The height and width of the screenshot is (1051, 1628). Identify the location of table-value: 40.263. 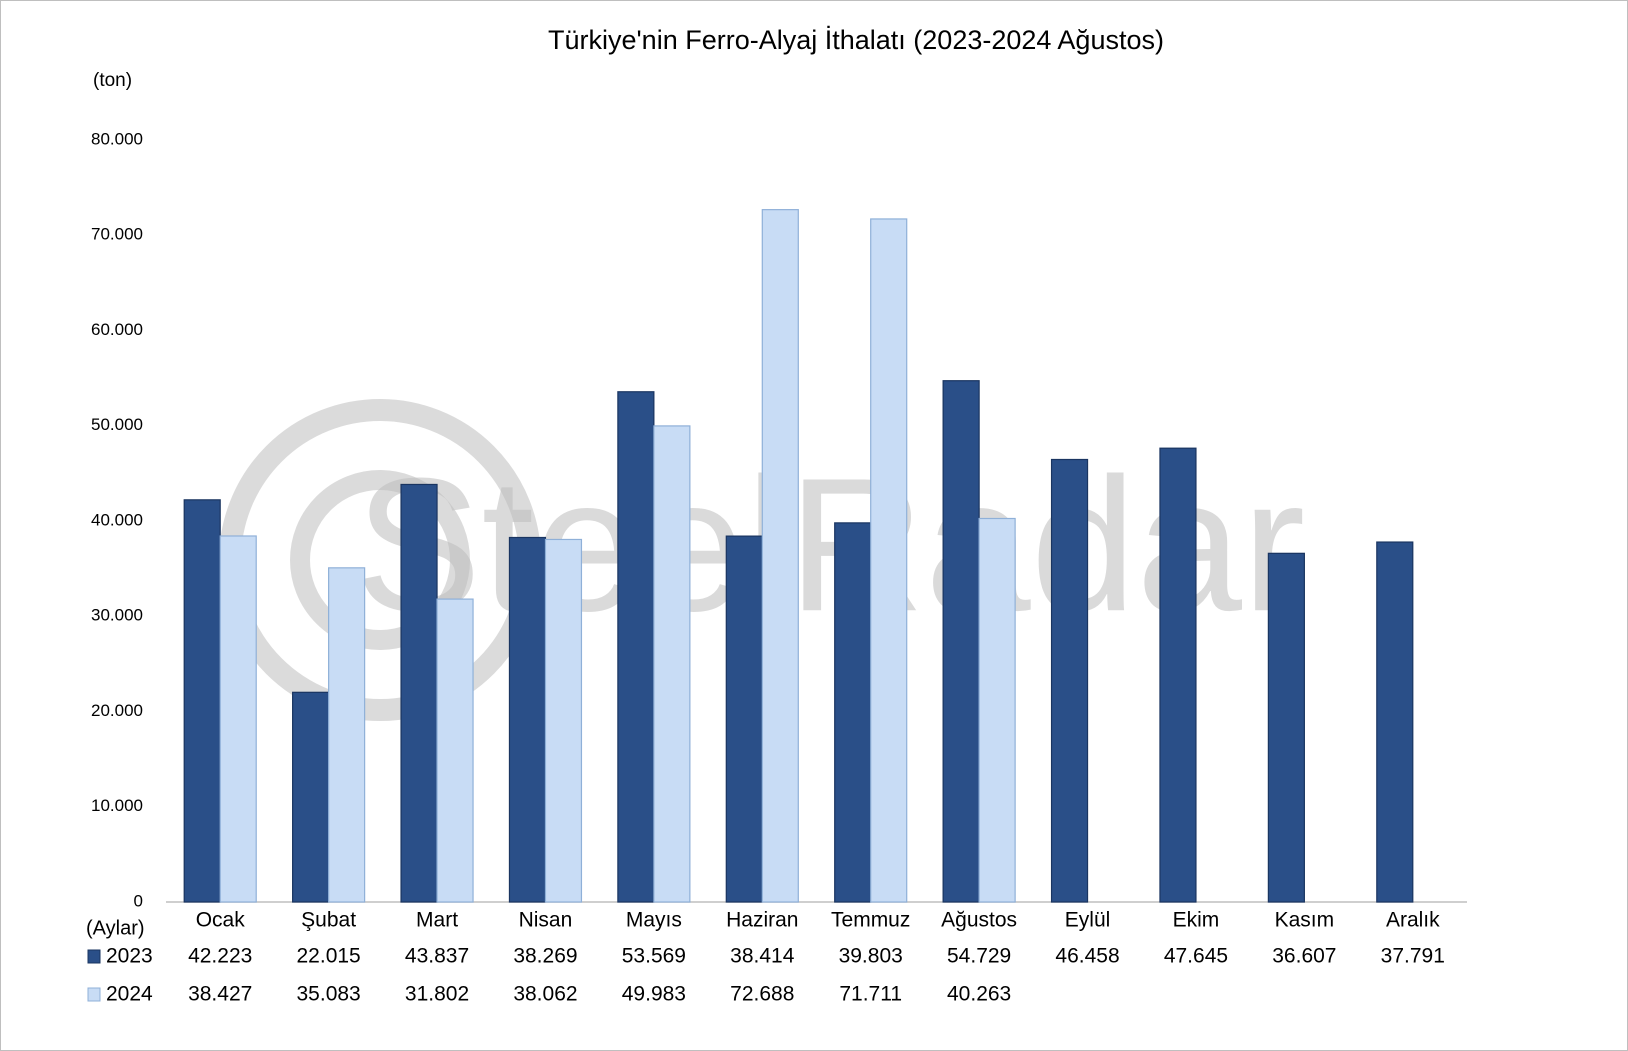
(979, 994).